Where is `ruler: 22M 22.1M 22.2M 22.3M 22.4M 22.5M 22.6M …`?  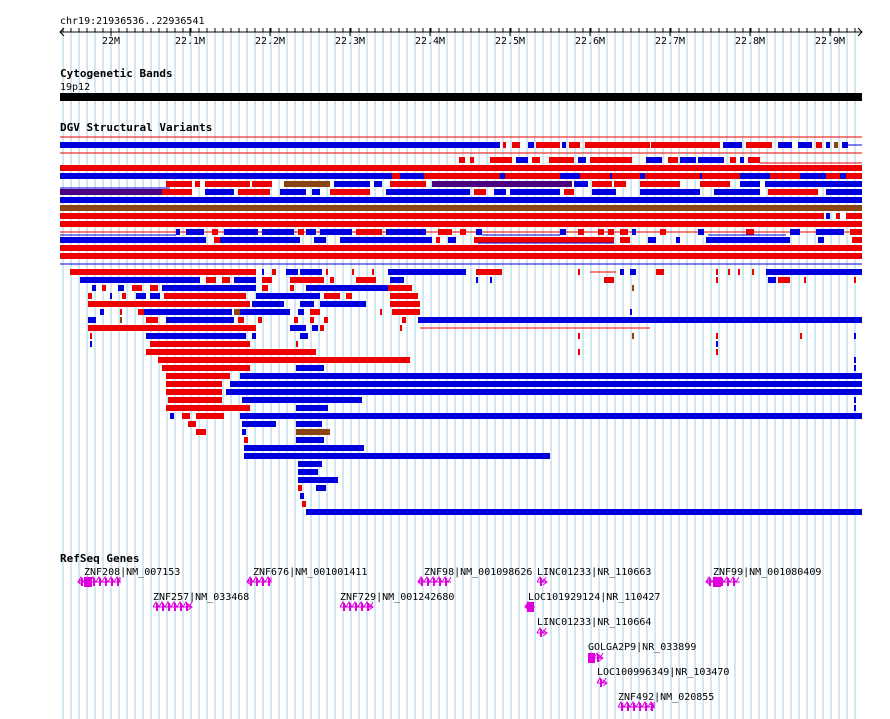 ruler: 22M 22.1M 22.2M 22.3M 22.4M 22.5M 22.6M … is located at coordinates (461, 37).